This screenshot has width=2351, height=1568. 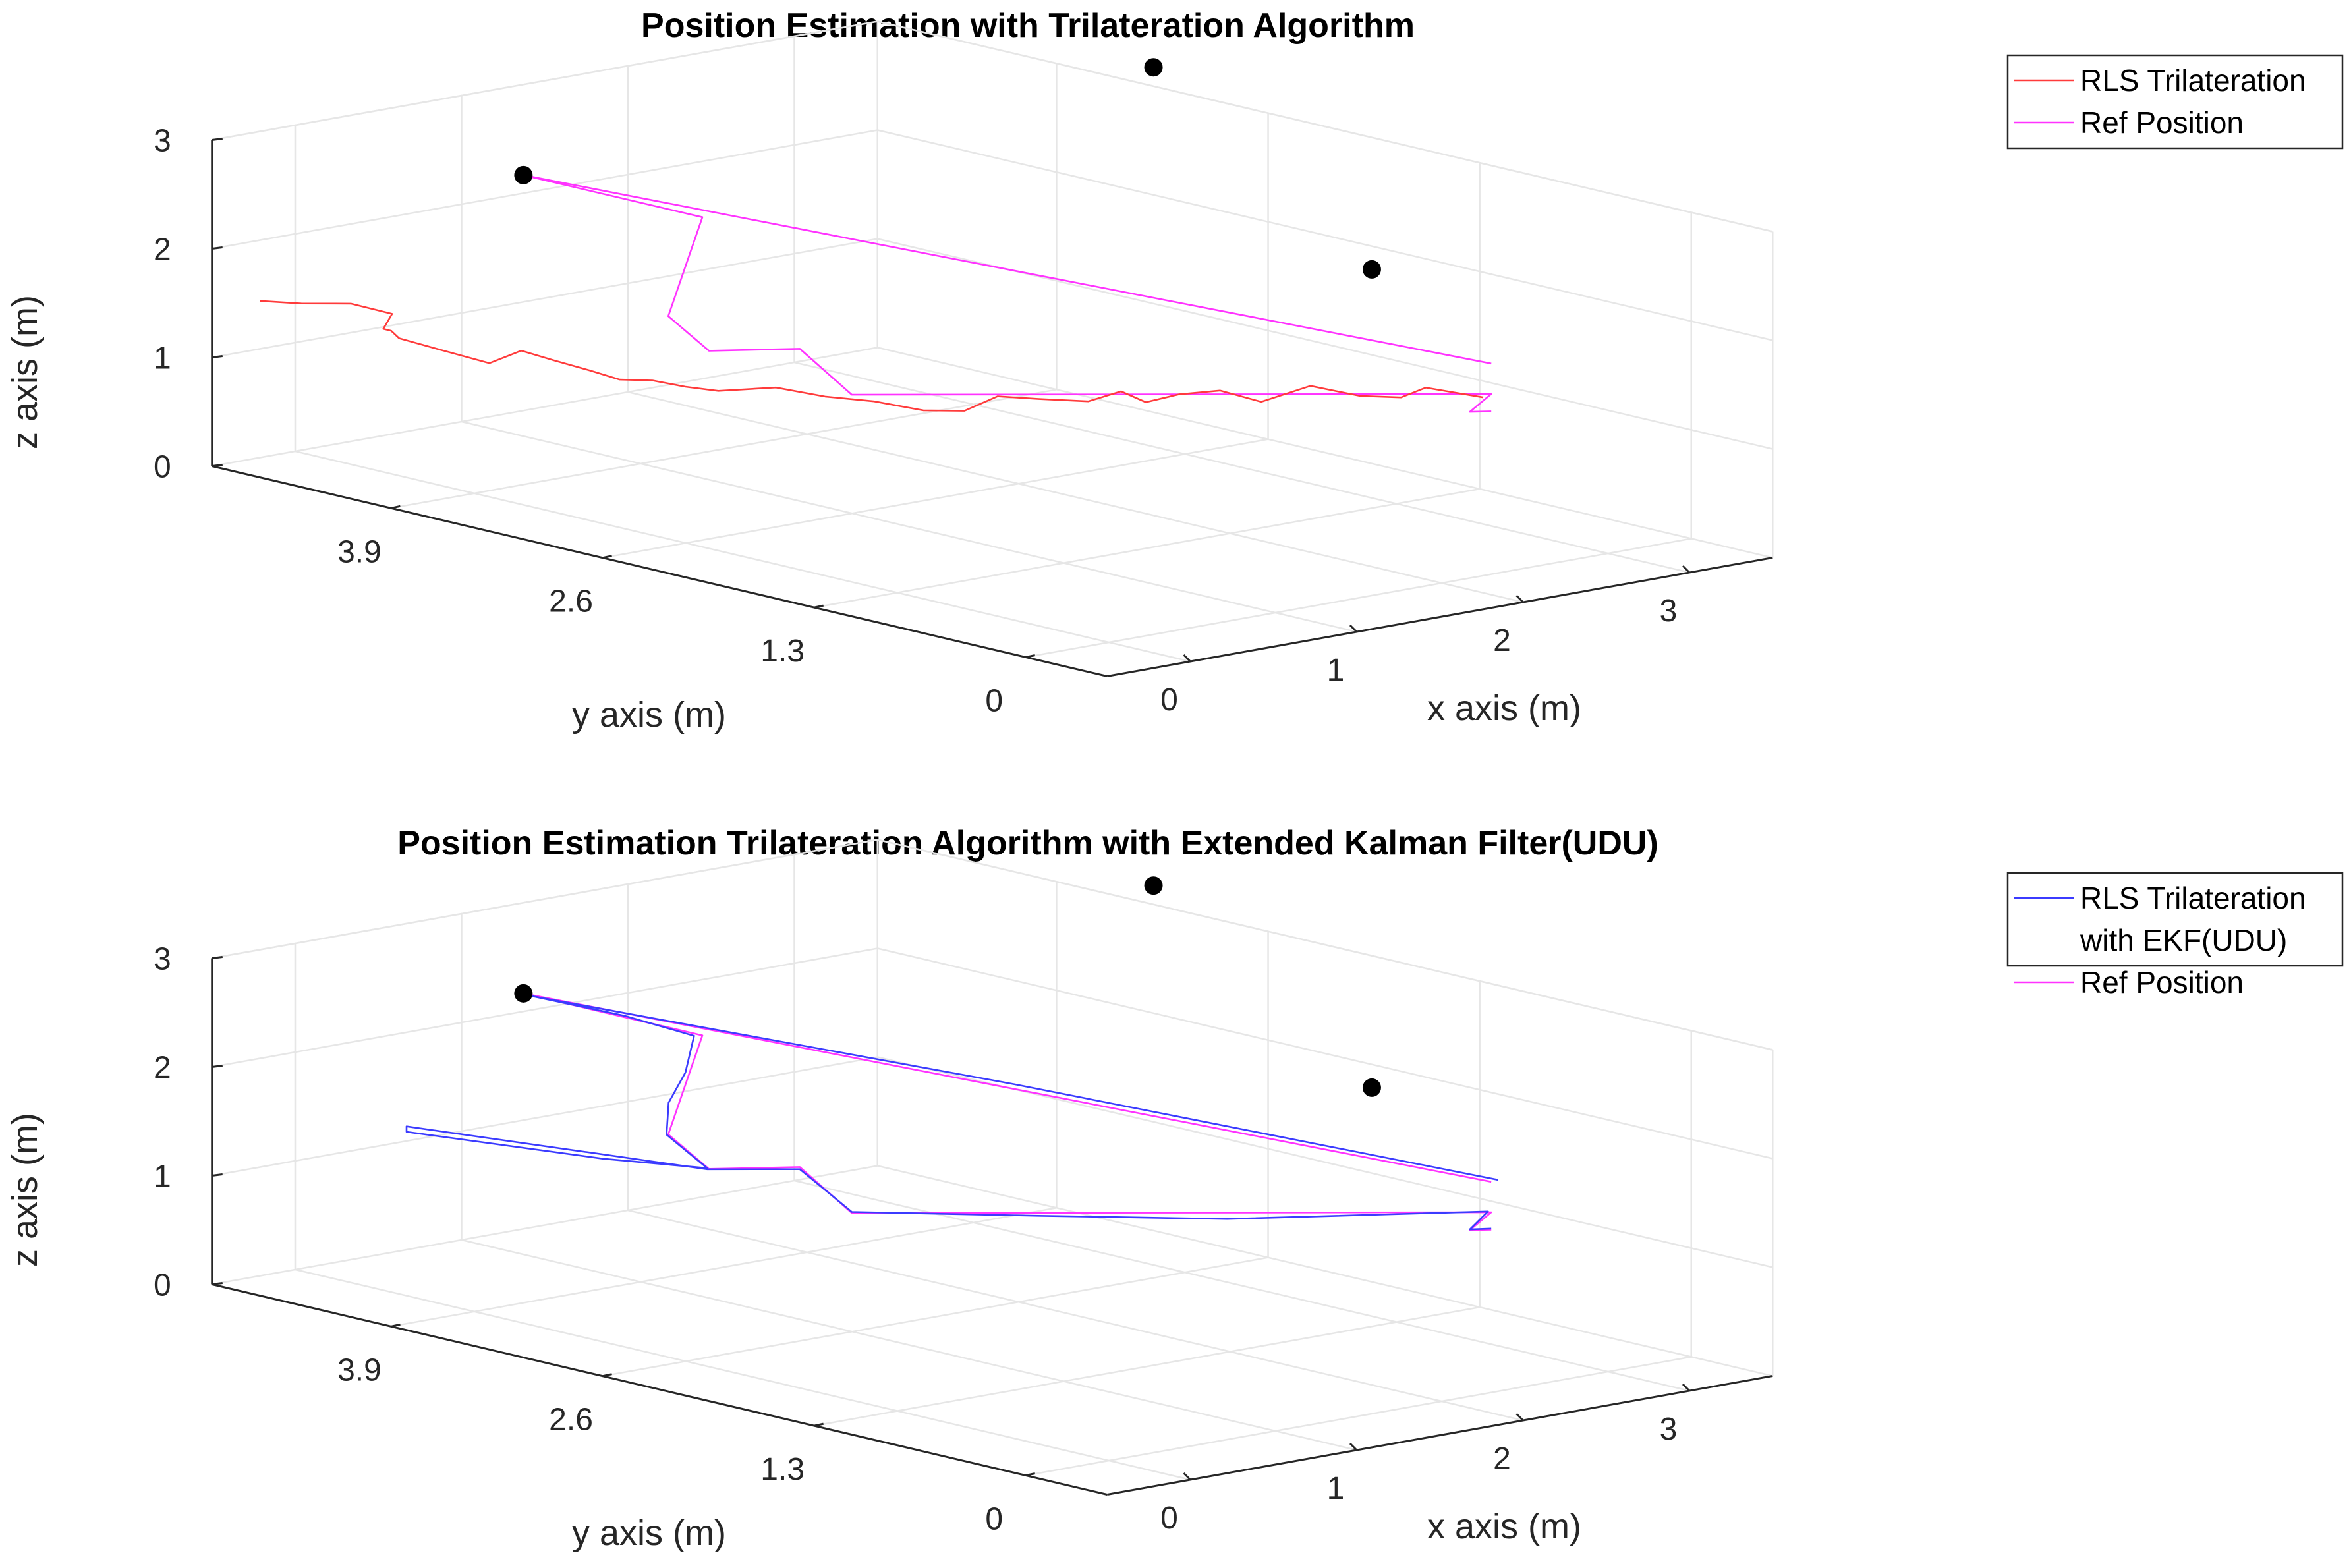 I want to click on series-group, so click(x=951, y=1111).